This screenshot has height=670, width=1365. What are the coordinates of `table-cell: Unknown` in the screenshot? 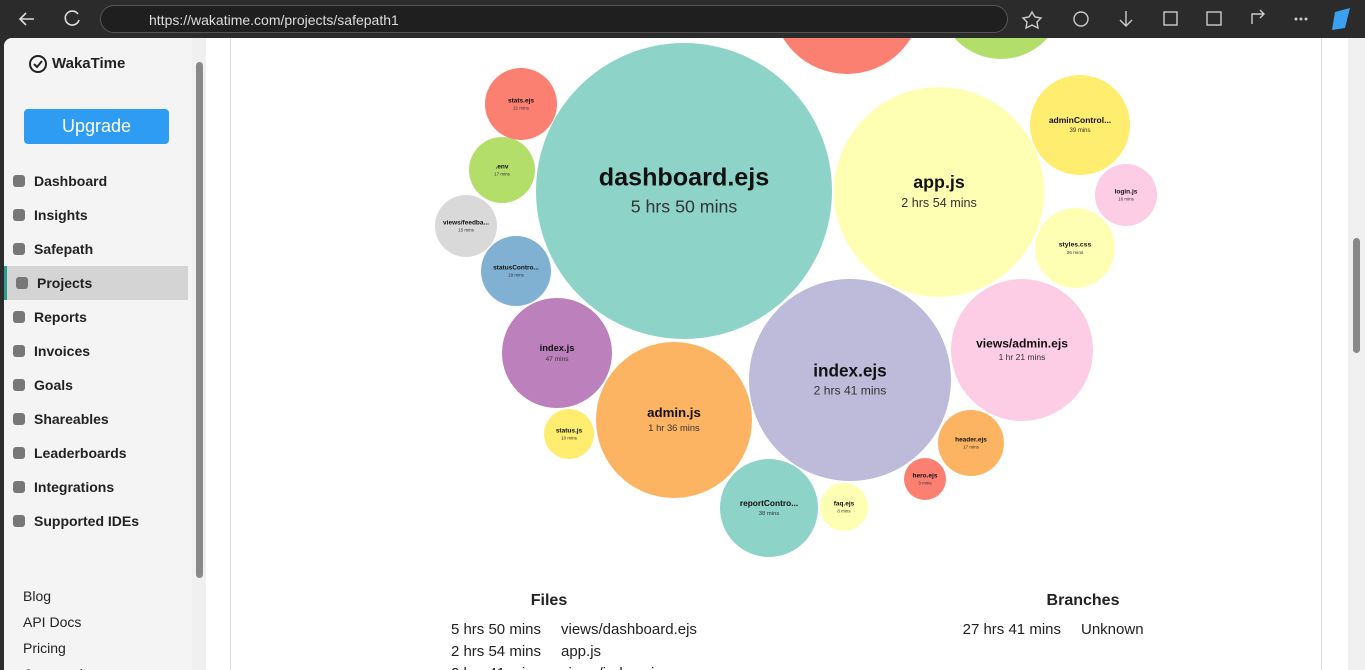 It's located at (1112, 629).